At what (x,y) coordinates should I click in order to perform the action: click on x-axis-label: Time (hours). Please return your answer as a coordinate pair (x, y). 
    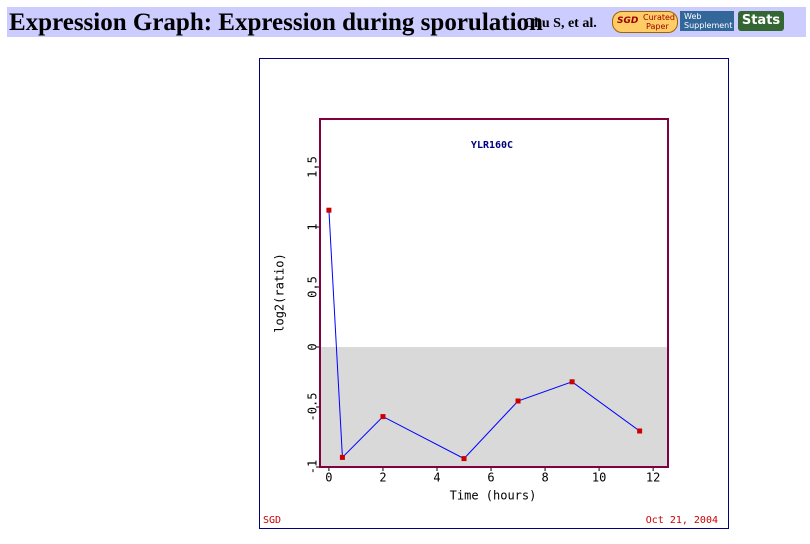
    Looking at the image, I should click on (493, 496).